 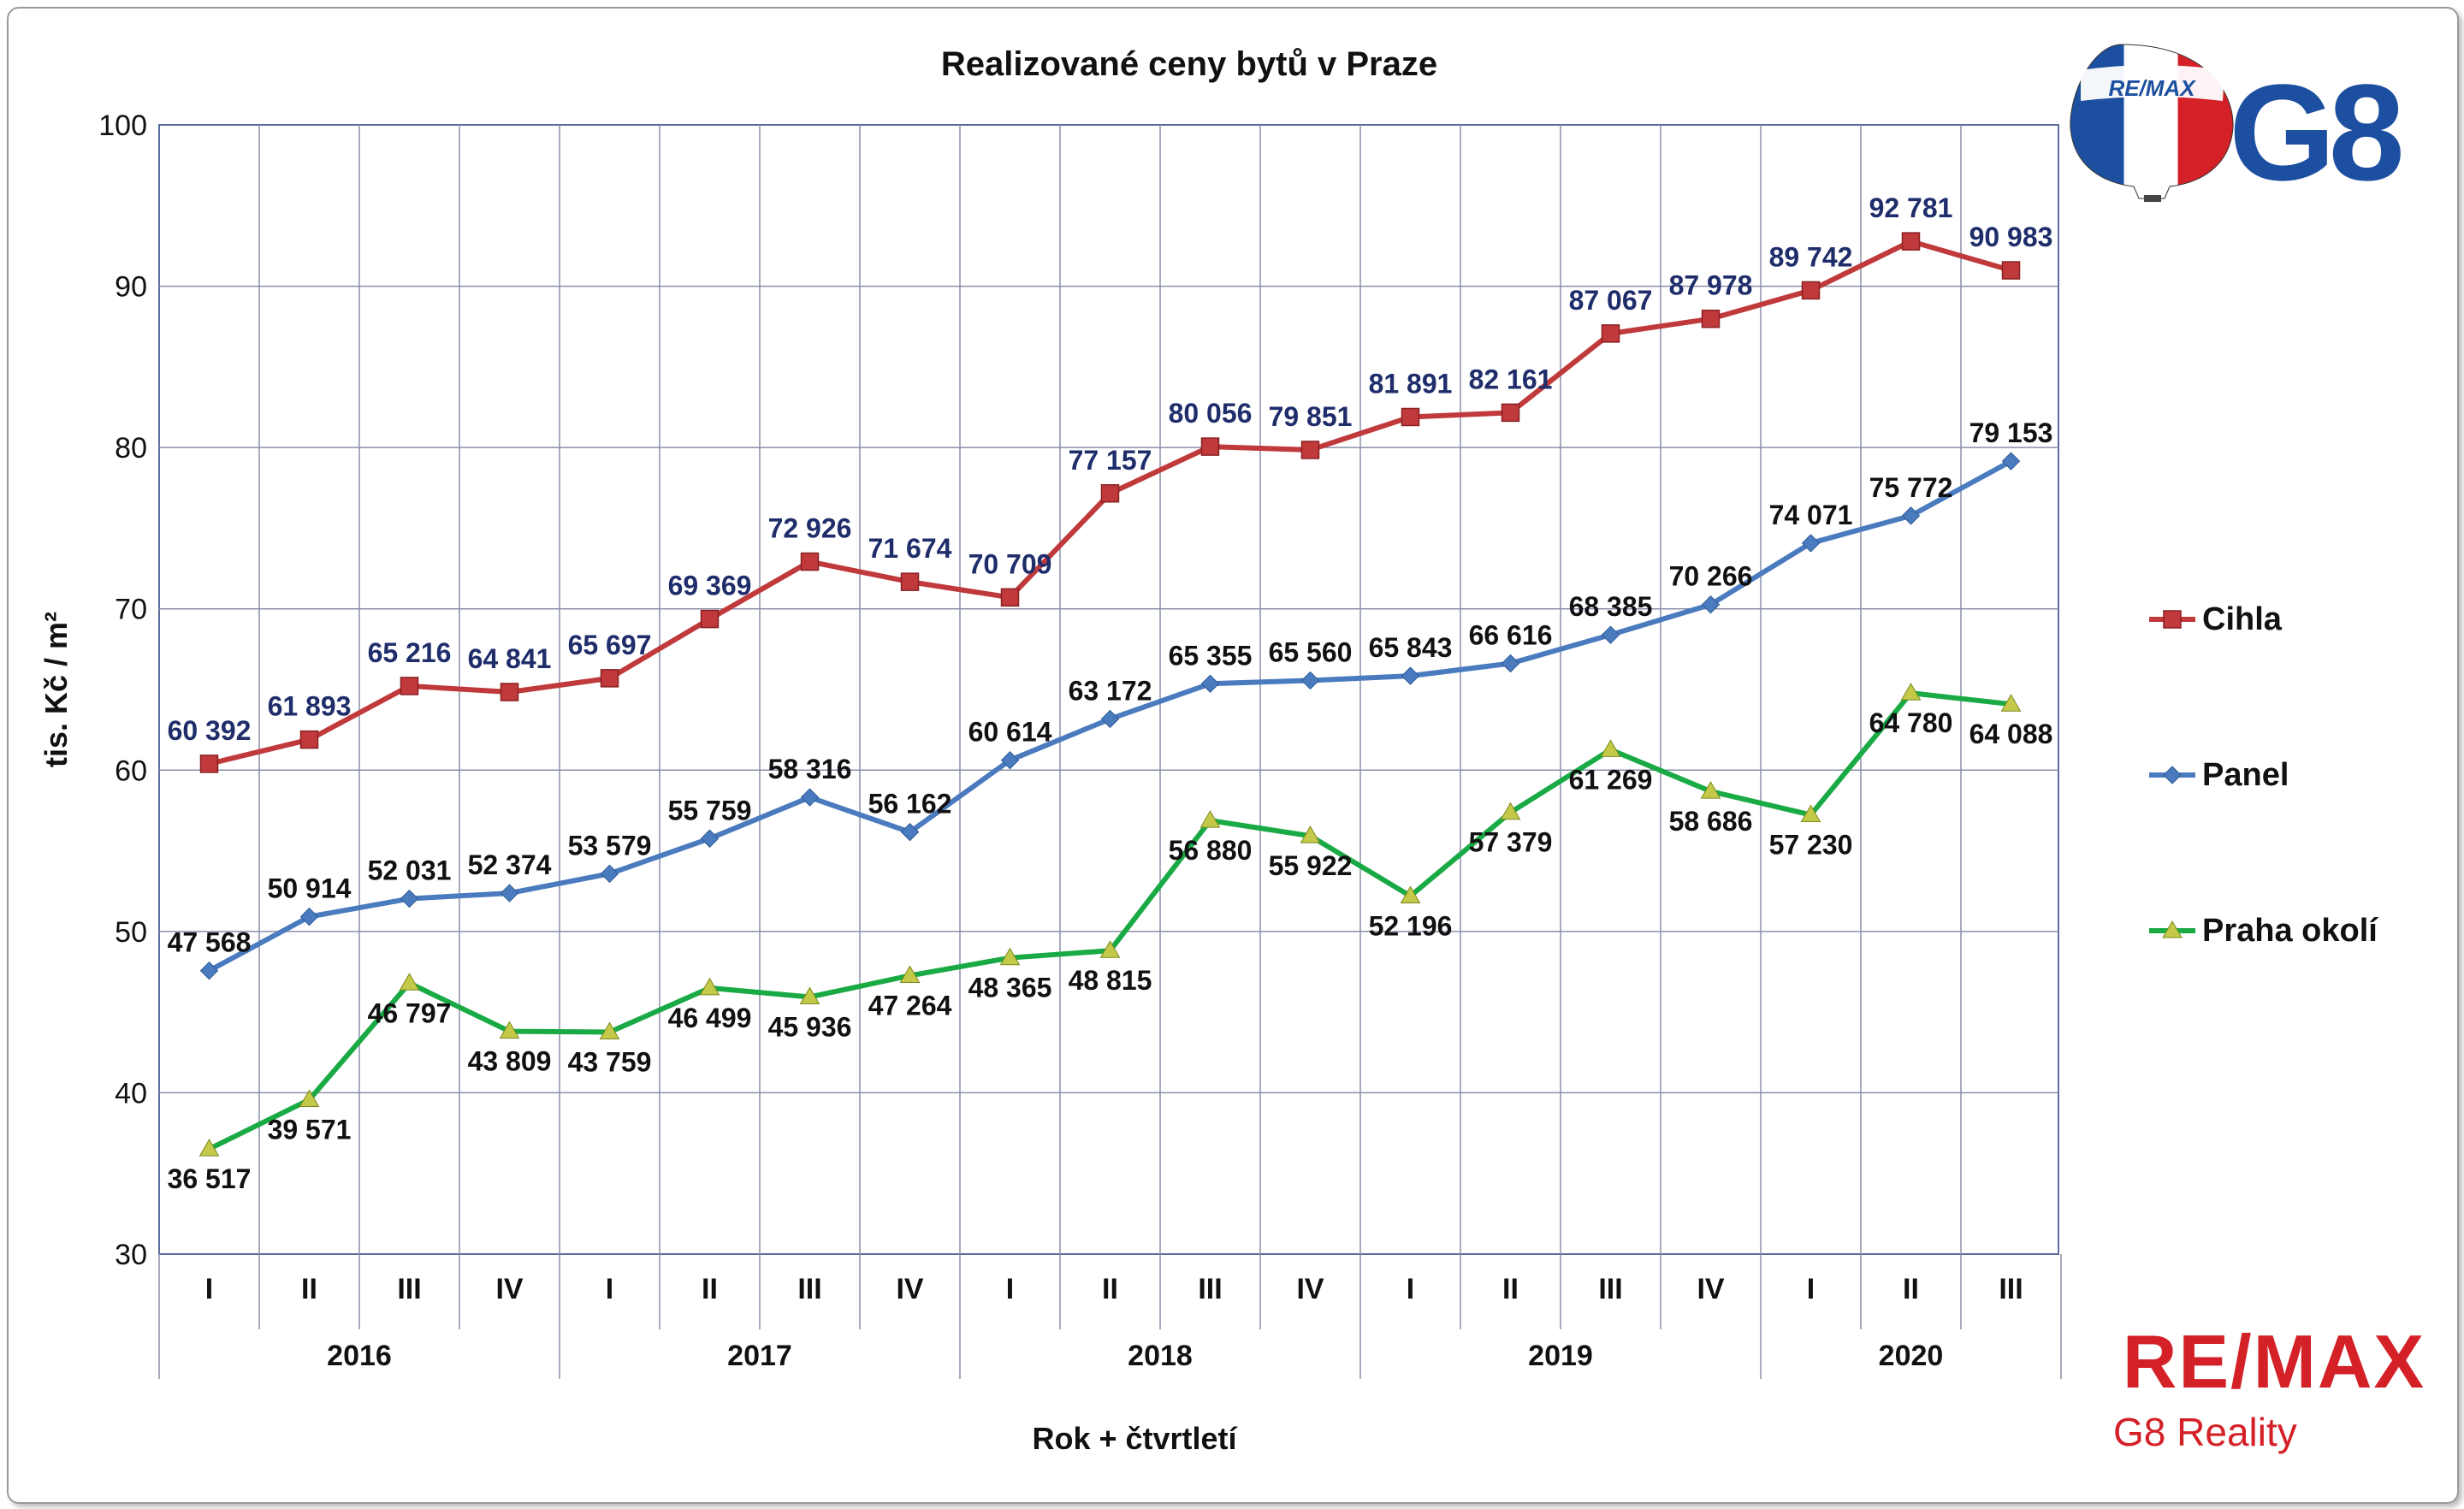 I want to click on data-label-cihla: 77 157, so click(x=1110, y=460).